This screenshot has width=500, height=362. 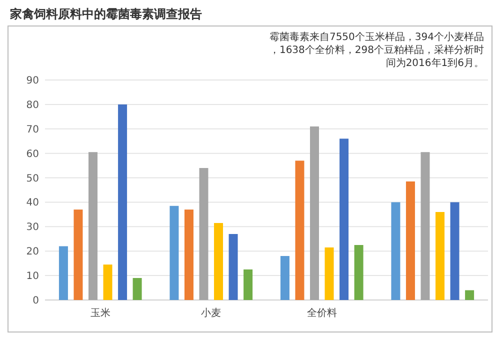 What do you see at coordinates (32, 154) in the screenshot?
I see `y-tick-label: 60` at bounding box center [32, 154].